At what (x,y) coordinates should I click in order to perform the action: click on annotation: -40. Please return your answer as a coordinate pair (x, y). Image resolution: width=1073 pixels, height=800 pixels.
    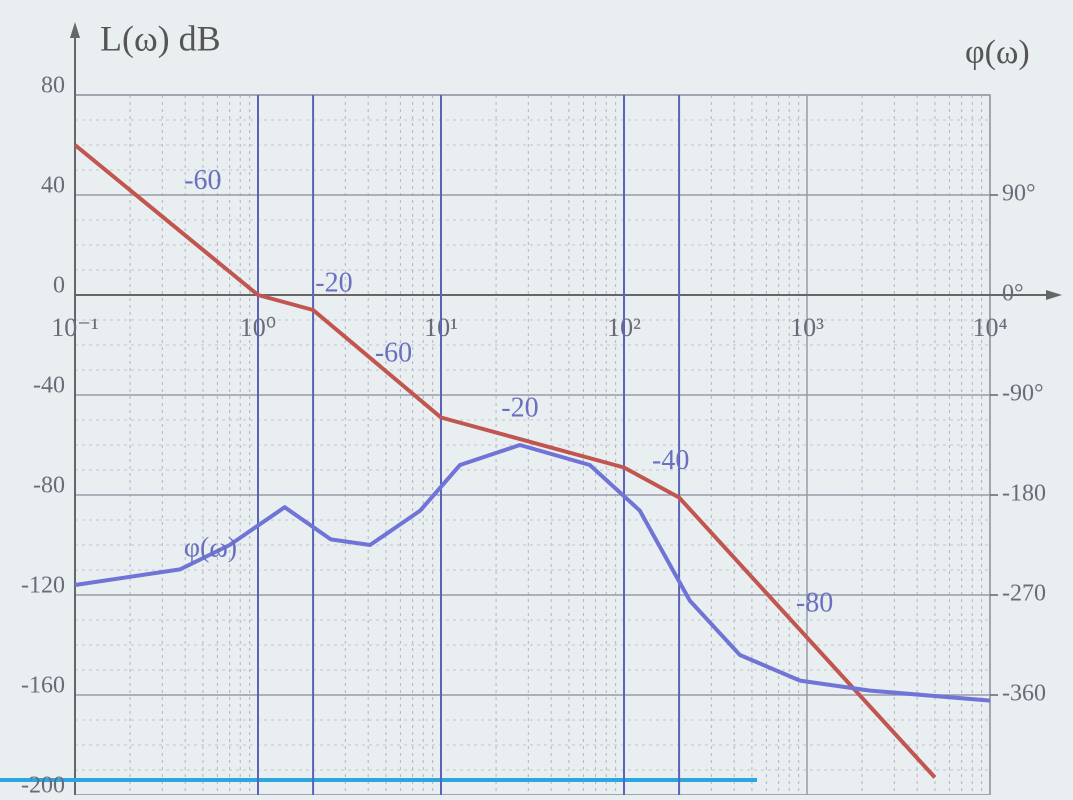
    Looking at the image, I should click on (670, 460).